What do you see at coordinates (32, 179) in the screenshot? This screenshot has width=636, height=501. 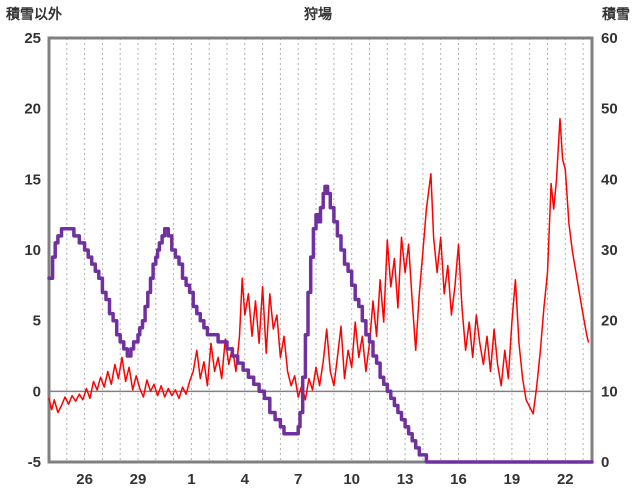 I see `left-axis-tick-label: 15` at bounding box center [32, 179].